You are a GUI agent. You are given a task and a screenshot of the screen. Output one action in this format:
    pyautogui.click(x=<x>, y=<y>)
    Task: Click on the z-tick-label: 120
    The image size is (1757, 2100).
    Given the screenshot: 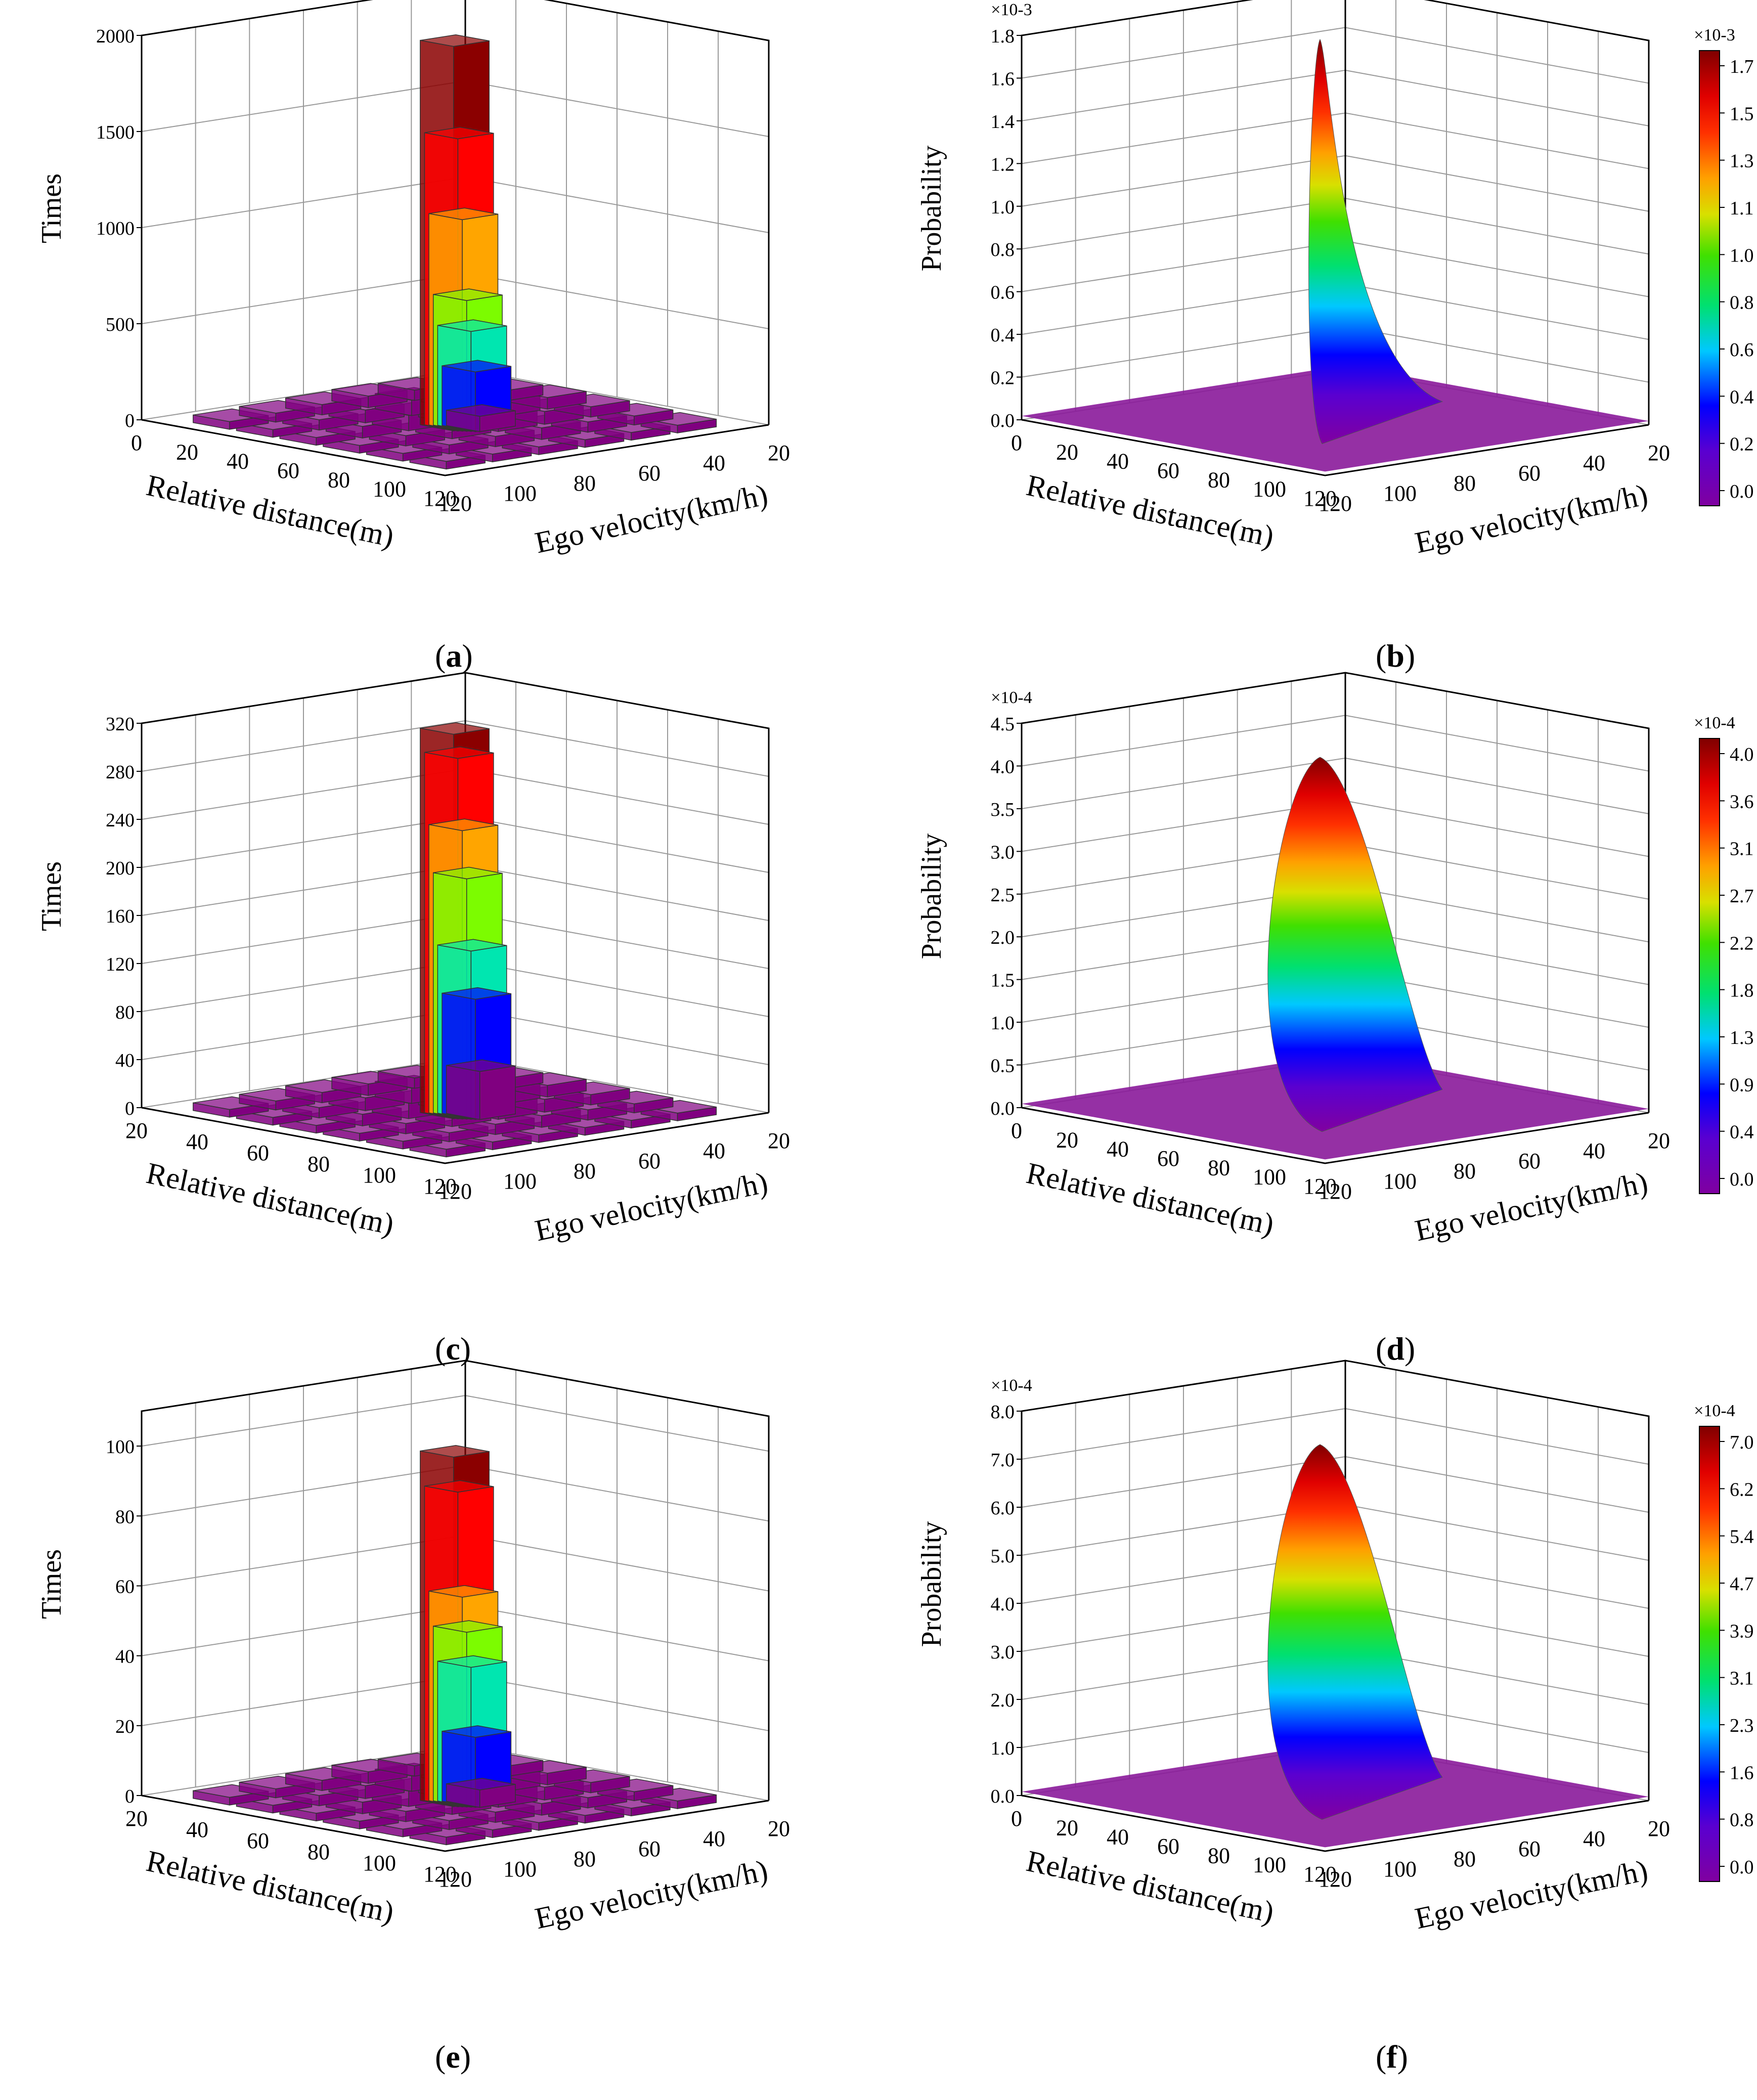 What is the action you would take?
    pyautogui.click(x=120, y=964)
    